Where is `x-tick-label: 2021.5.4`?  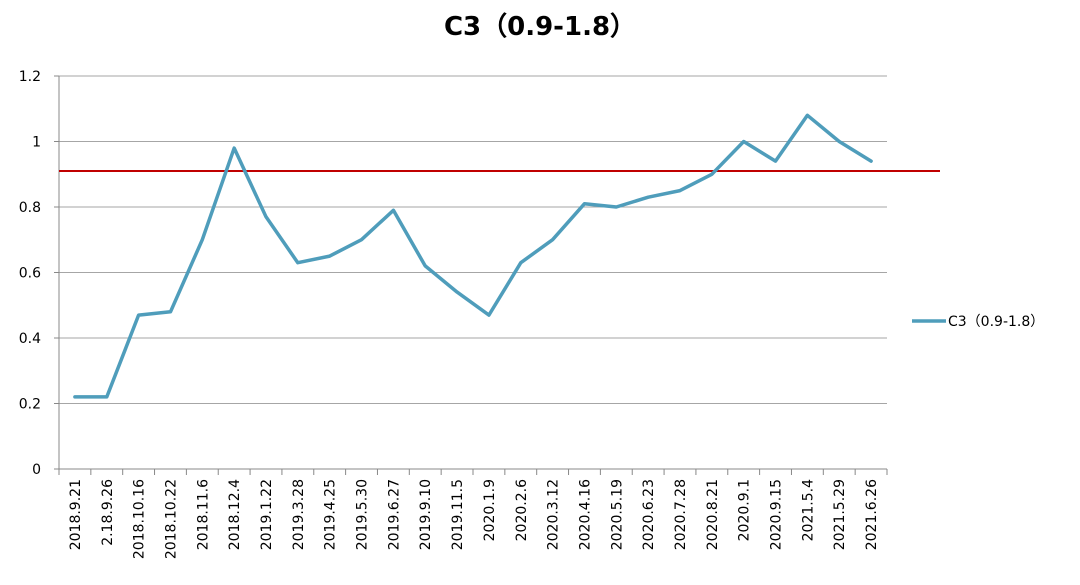 x-tick-label: 2021.5.4 is located at coordinates (808, 510).